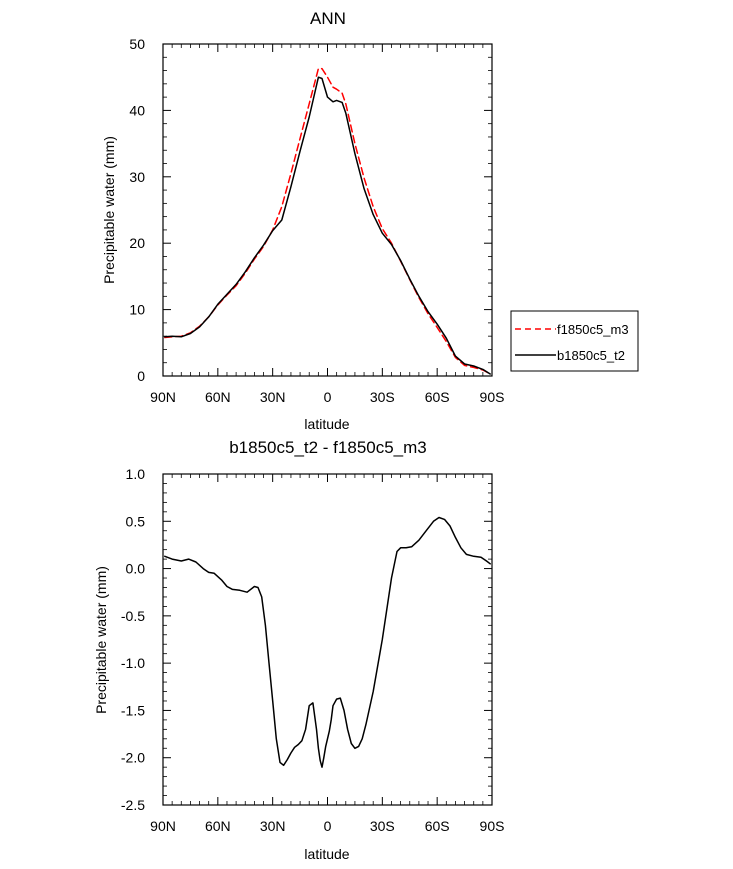  I want to click on bottom-chart-series, so click(327, 642).